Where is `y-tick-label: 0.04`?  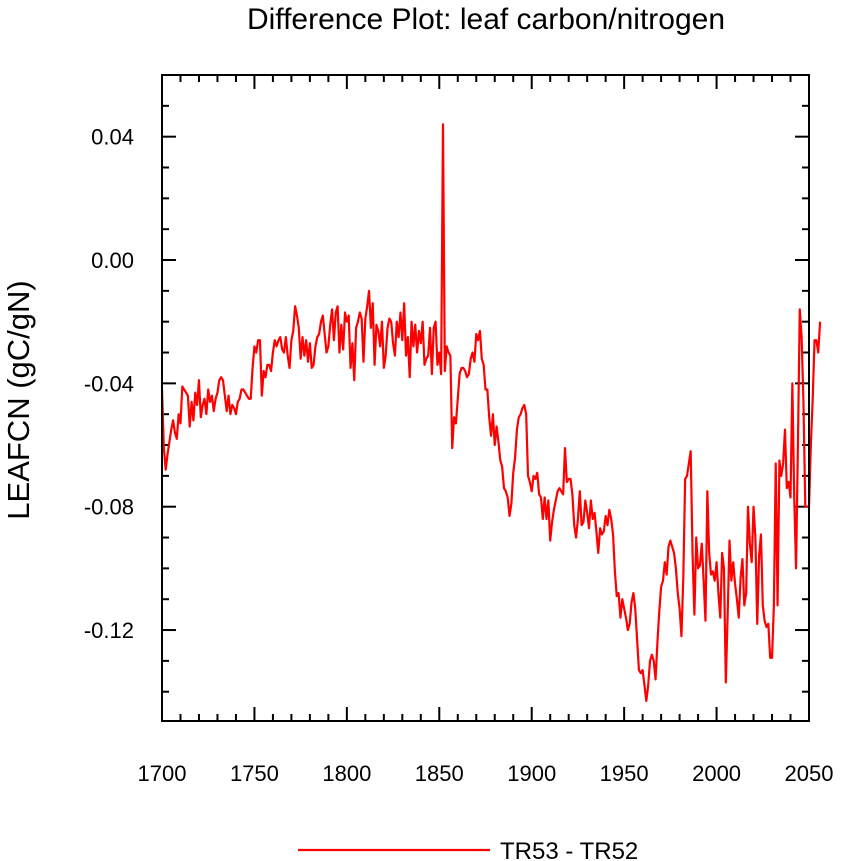
y-tick-label: 0.04 is located at coordinates (112, 137).